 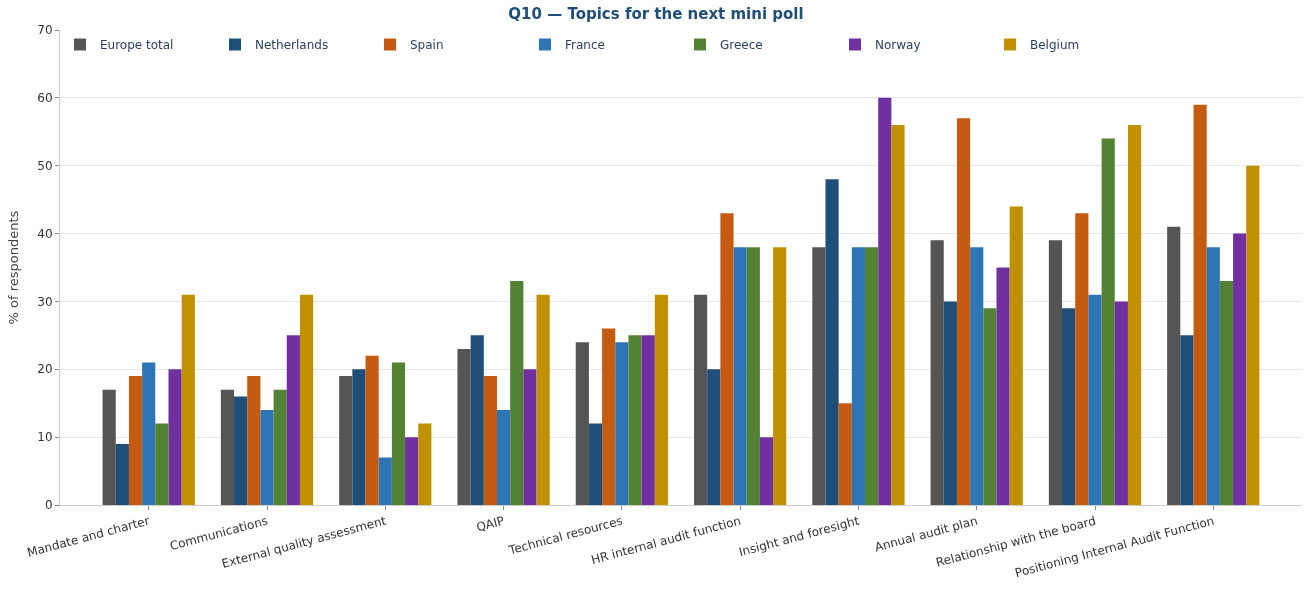 I want to click on legend-label: Spain, so click(x=427, y=45).